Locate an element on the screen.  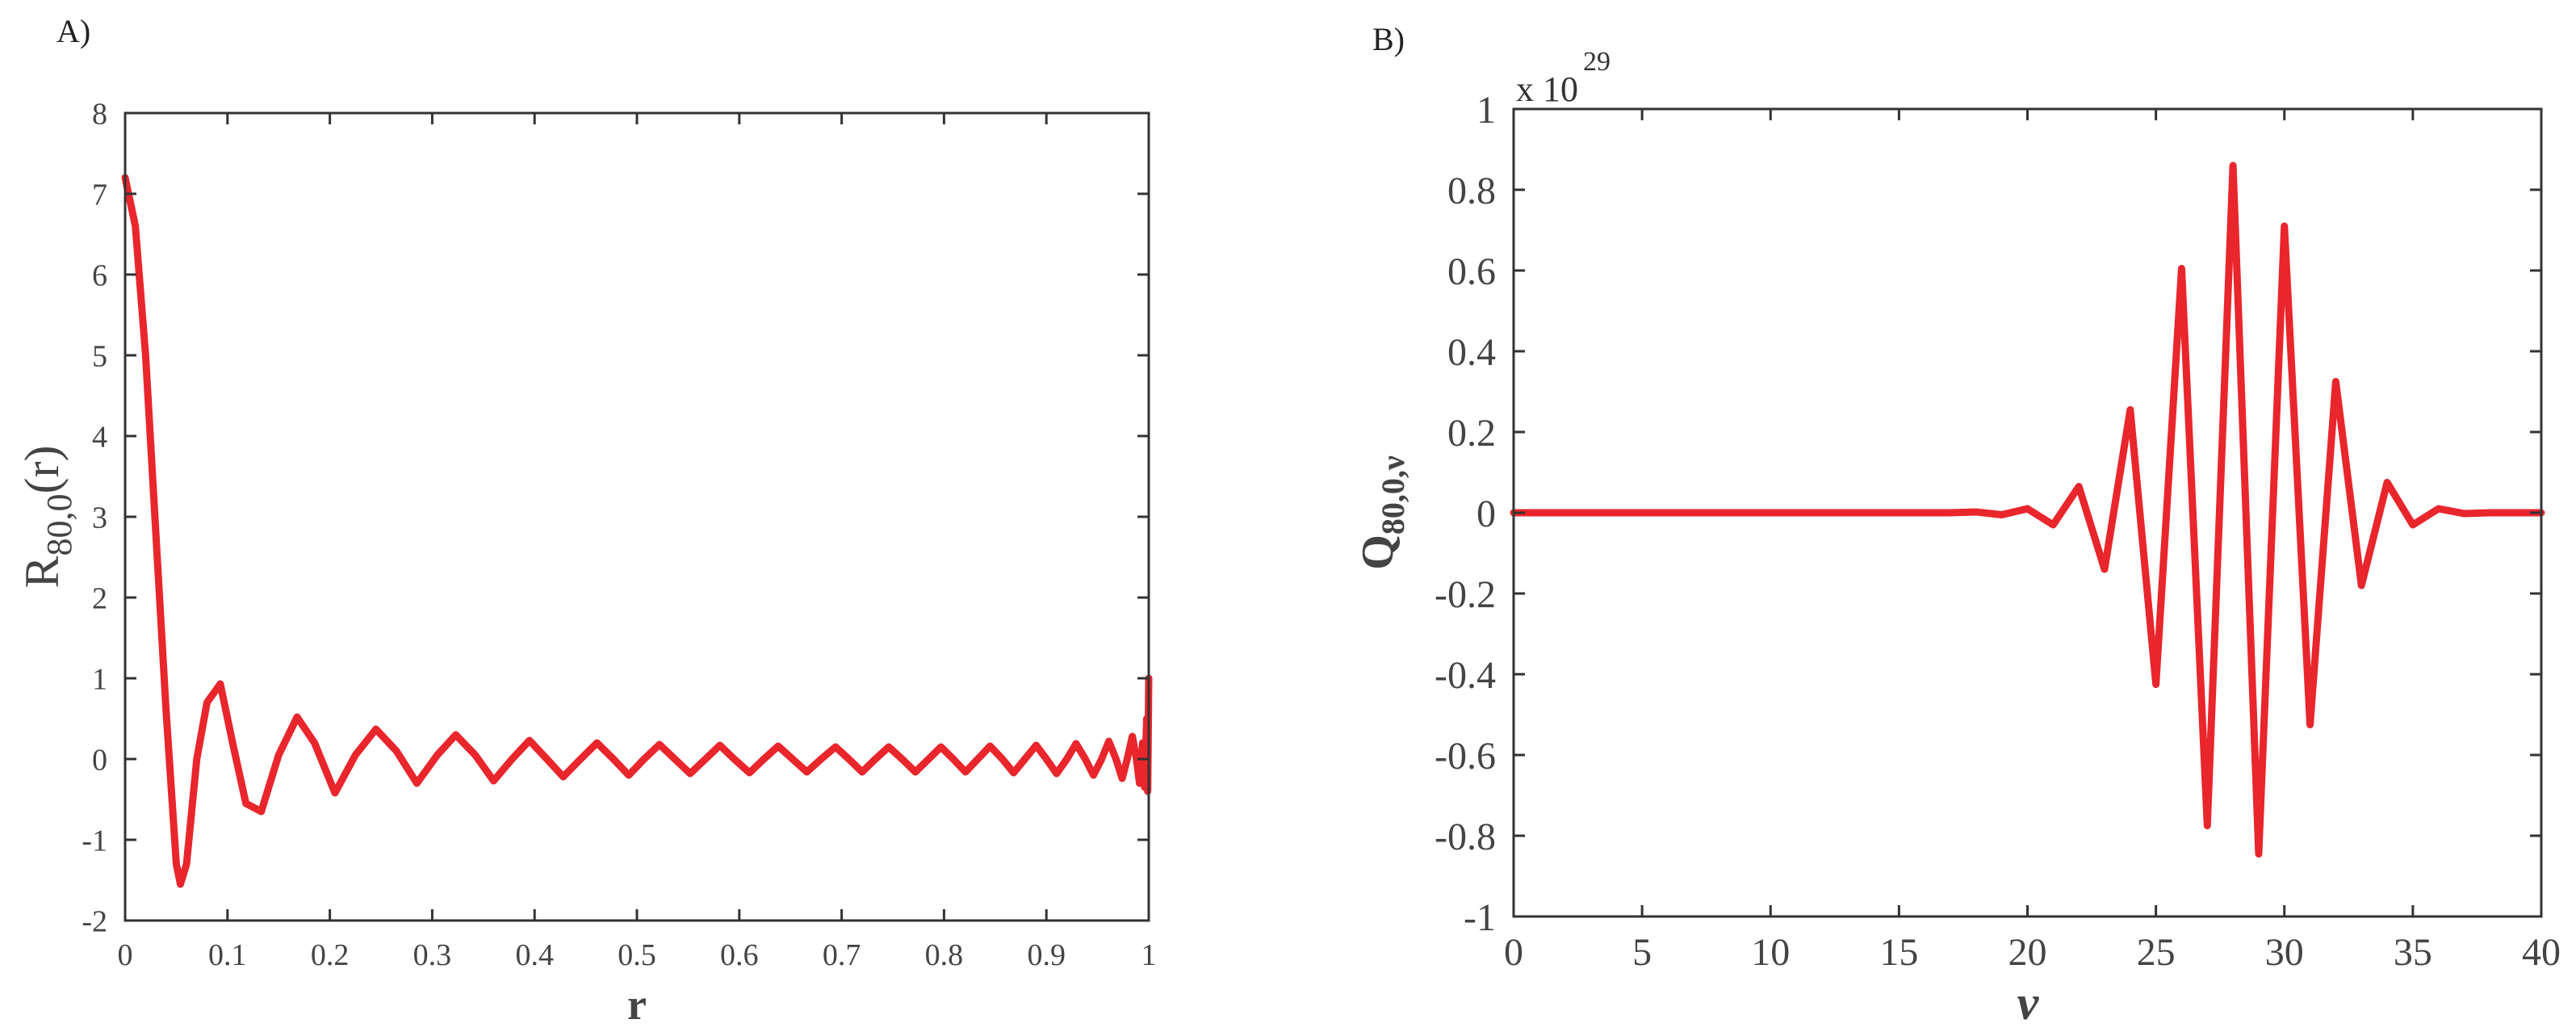
panel-b-x-tick-label: 0 is located at coordinates (1513, 952).